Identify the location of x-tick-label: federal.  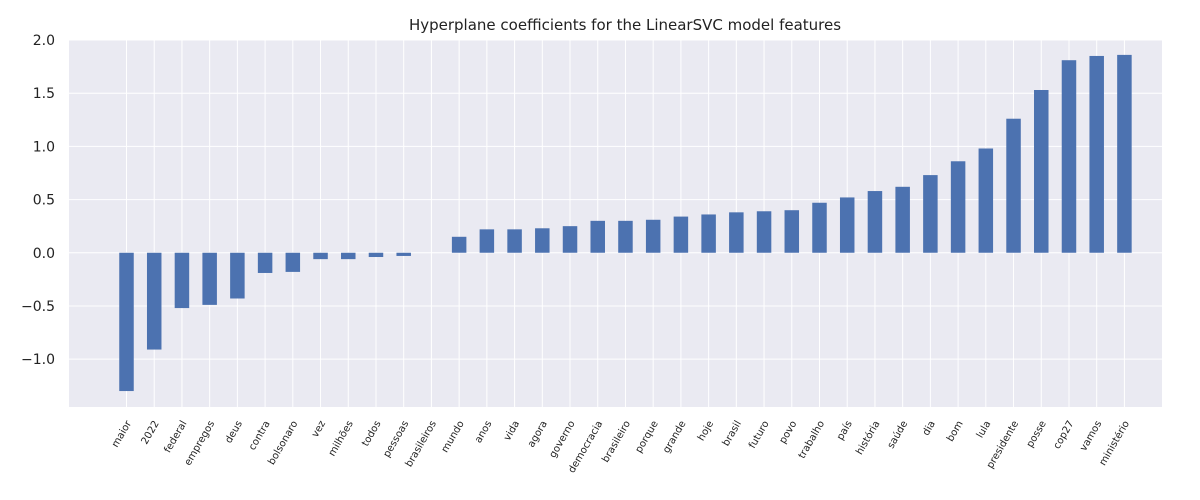
(175, 437).